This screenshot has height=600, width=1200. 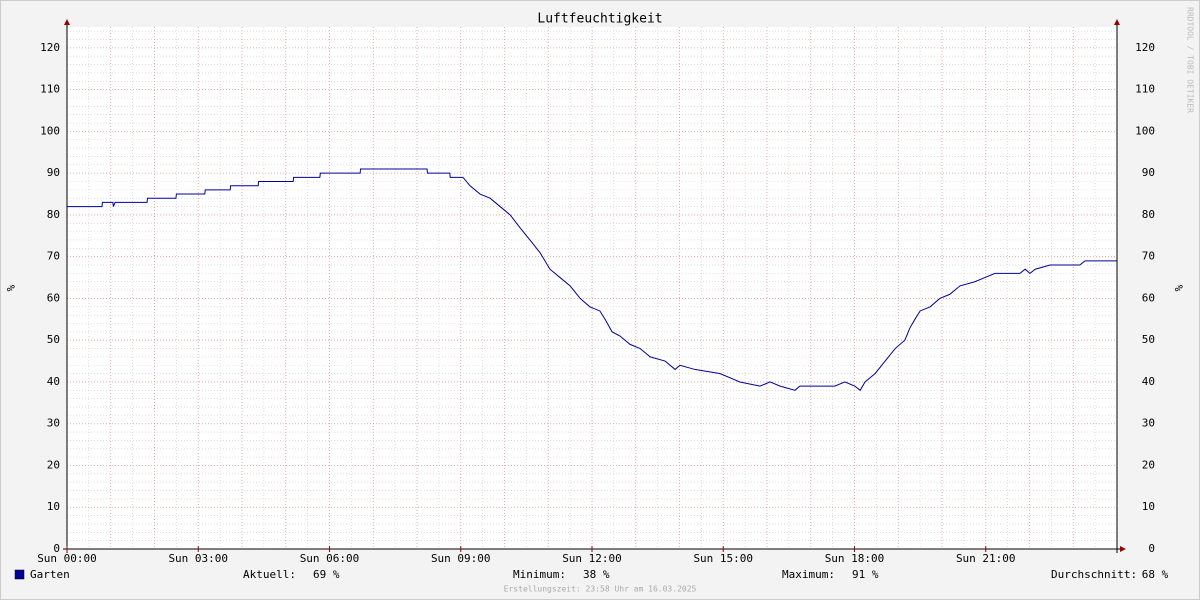 I want to click on y-tick-label-right: 90, so click(x=1148, y=172).